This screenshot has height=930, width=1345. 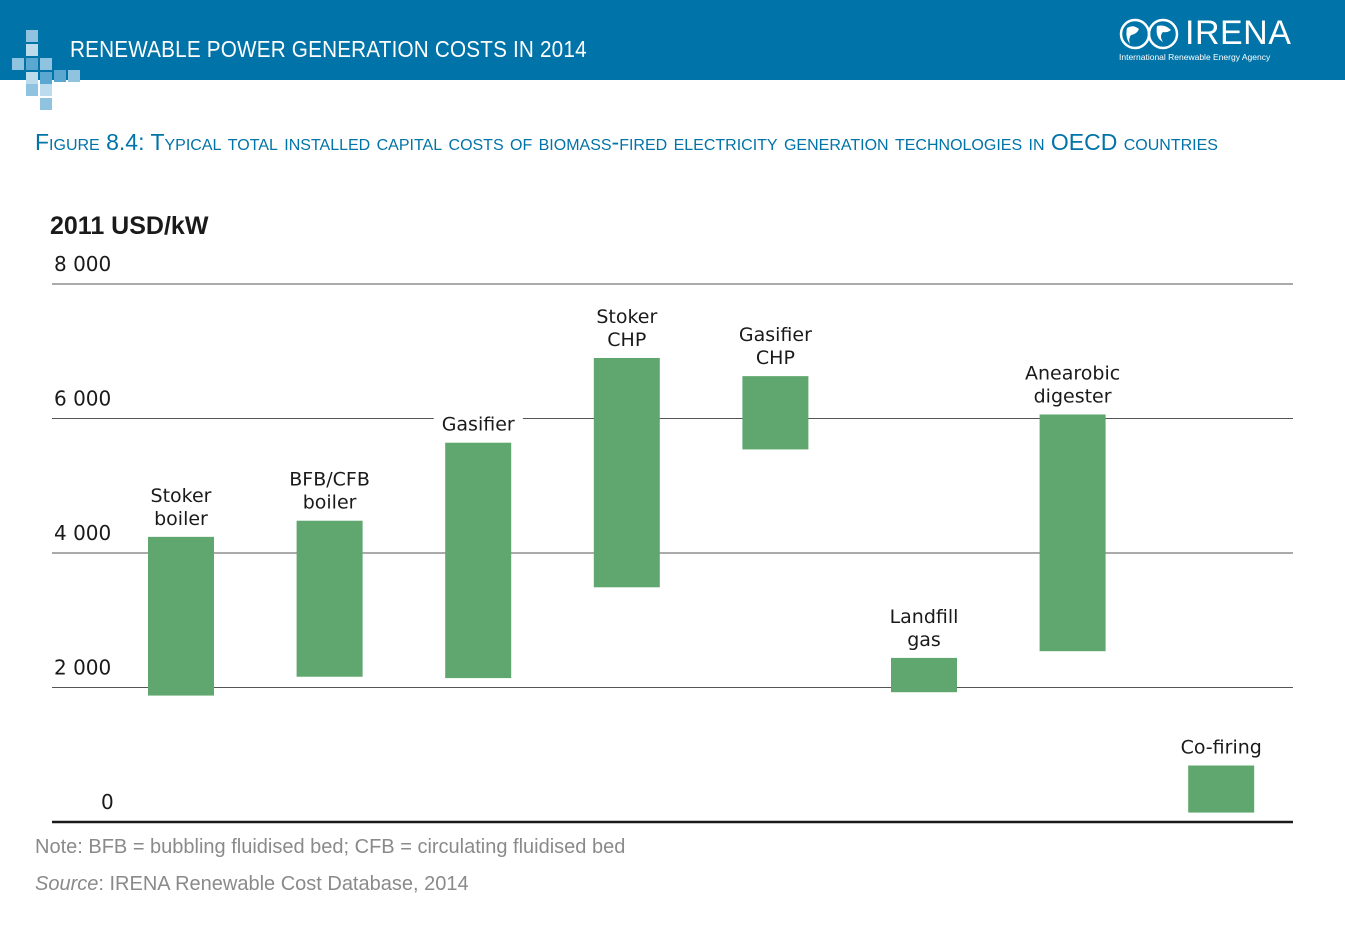 I want to click on category-label: Landfill, so click(x=924, y=617).